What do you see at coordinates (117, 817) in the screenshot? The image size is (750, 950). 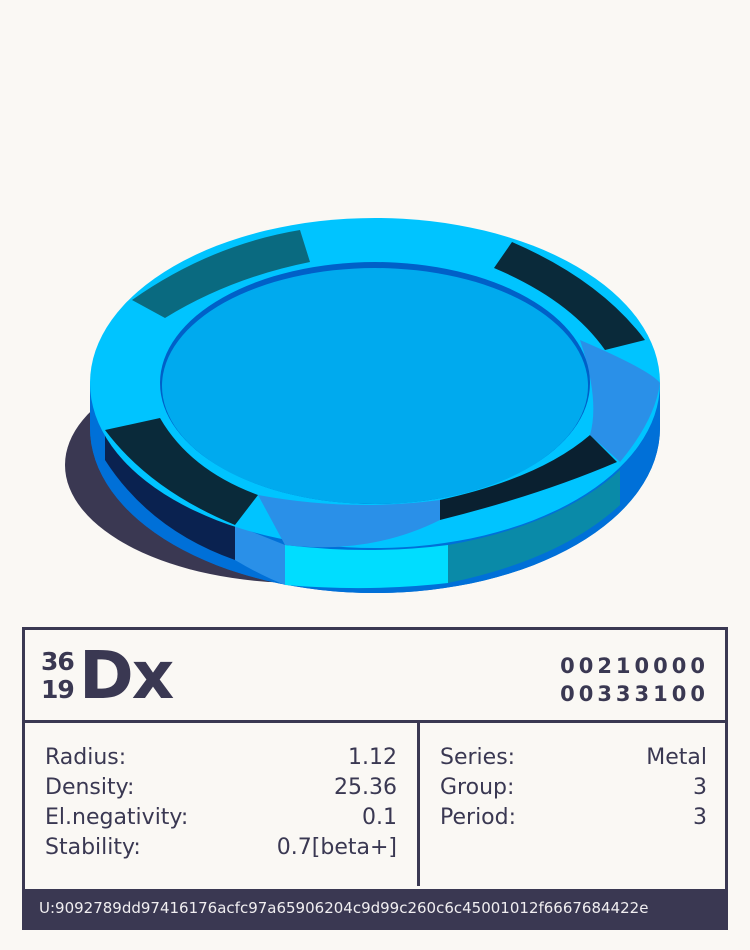 I see `property-label: El.negativity:` at bounding box center [117, 817].